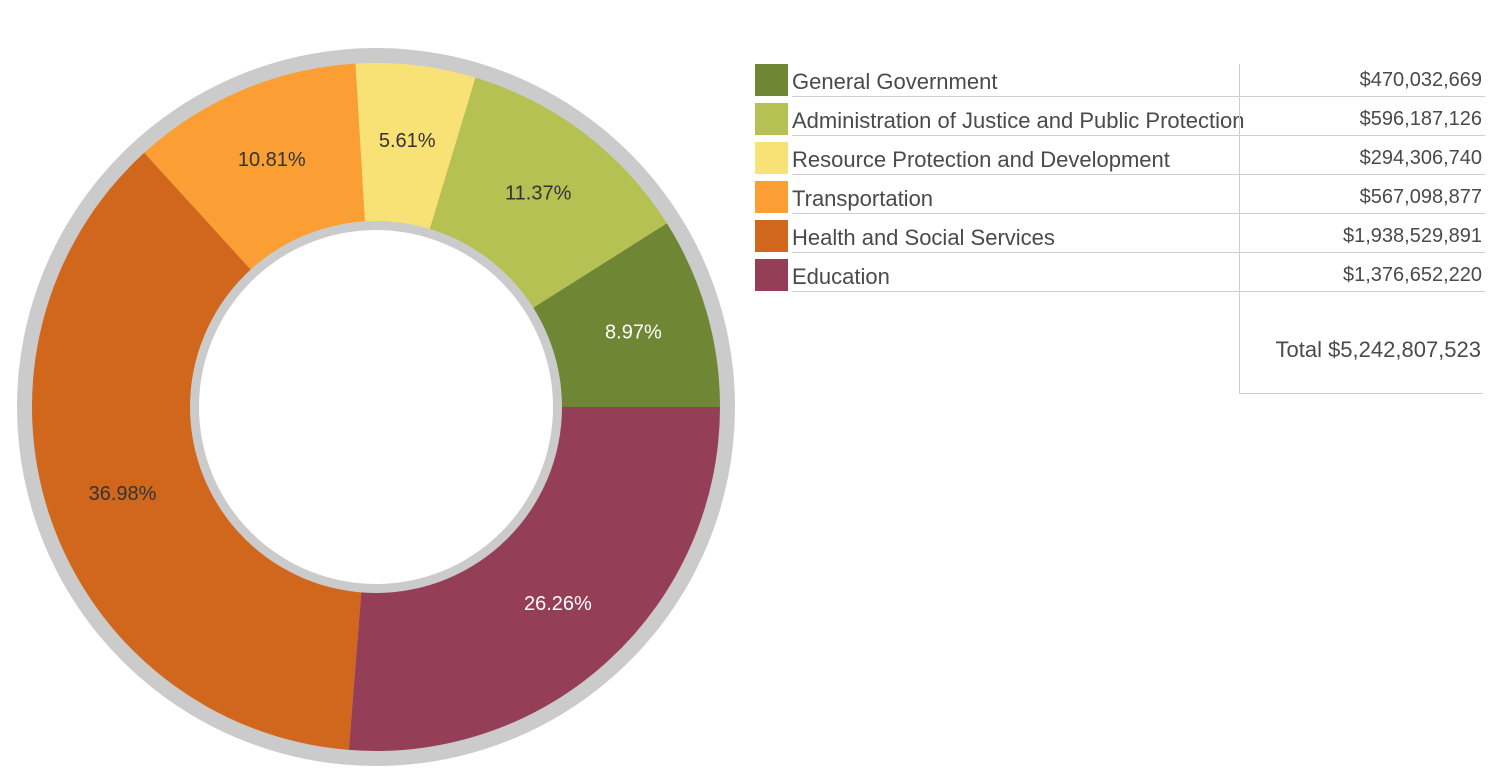 The height and width of the screenshot is (784, 1500). I want to click on legend-label: Transportation, so click(863, 198).